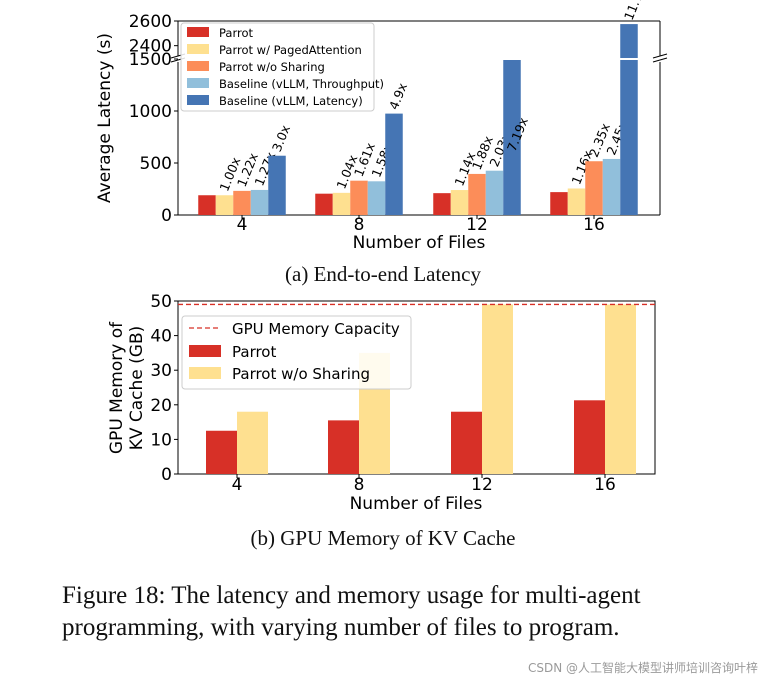 This screenshot has width=766, height=682. I want to click on subcaption-b: (b) GPU Memory of KV Cache, so click(383, 538).